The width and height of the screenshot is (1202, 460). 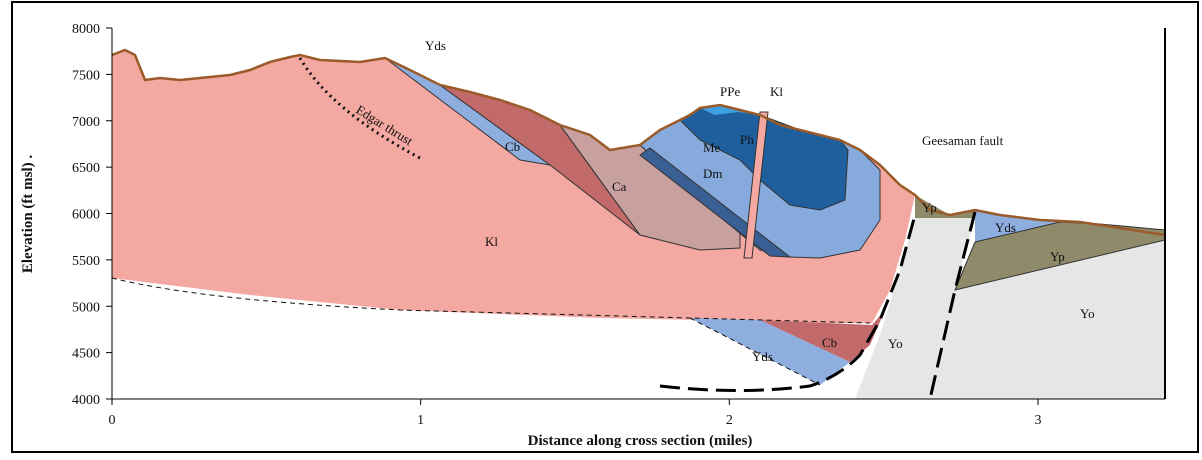 What do you see at coordinates (713, 173) in the screenshot?
I see `label: Dm` at bounding box center [713, 173].